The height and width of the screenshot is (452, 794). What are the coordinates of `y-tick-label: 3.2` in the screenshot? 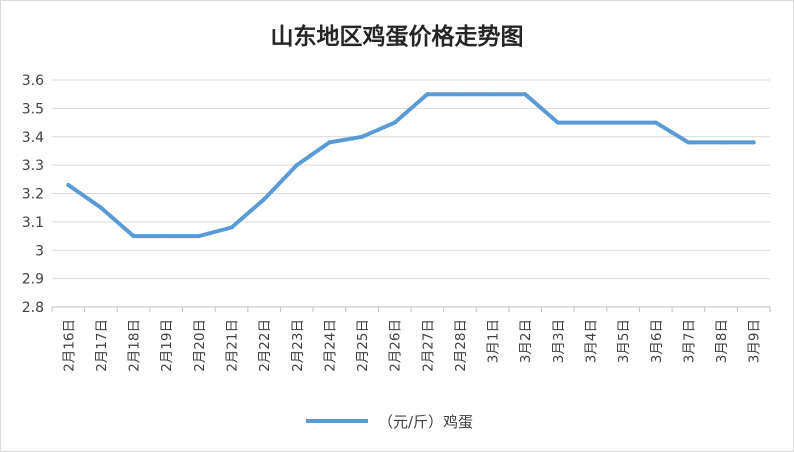 It's located at (33, 195).